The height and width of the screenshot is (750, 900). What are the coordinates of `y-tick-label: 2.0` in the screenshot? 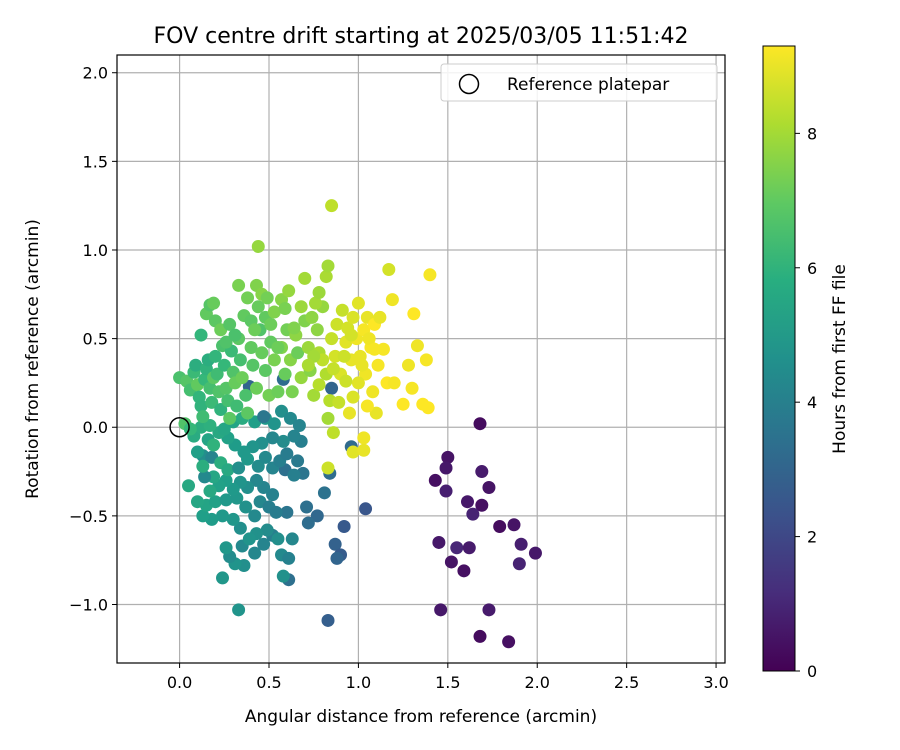 It's located at (95, 73).